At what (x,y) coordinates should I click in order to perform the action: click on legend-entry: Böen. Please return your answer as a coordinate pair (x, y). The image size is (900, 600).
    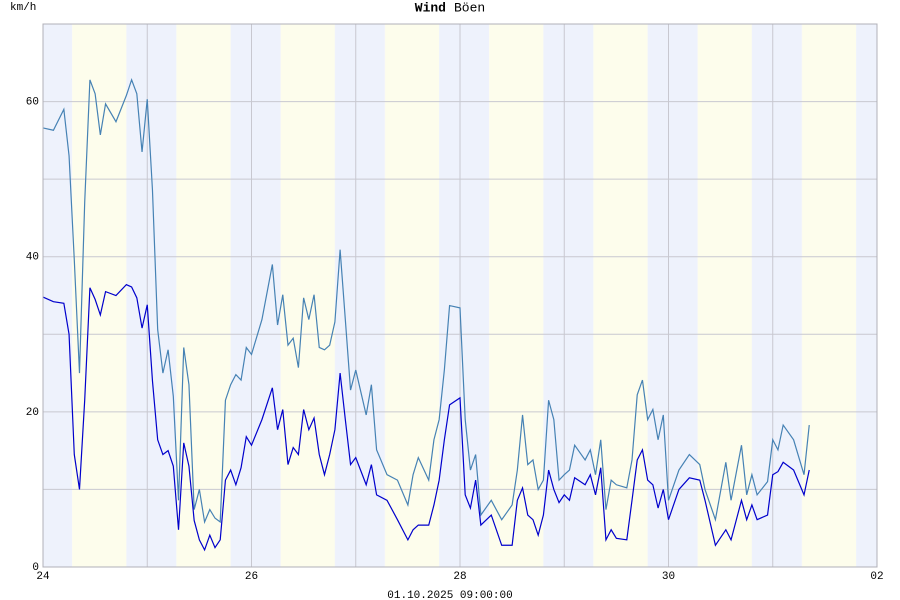
    Looking at the image, I should click on (469, 7).